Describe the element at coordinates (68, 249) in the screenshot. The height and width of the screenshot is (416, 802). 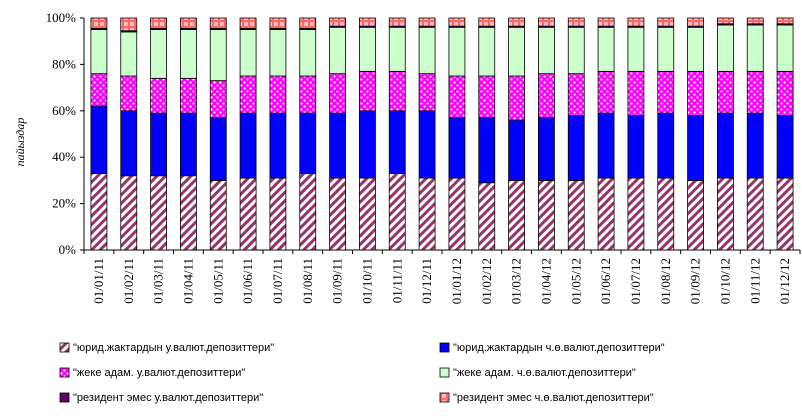
I see `y-tick-label: 0%` at that location.